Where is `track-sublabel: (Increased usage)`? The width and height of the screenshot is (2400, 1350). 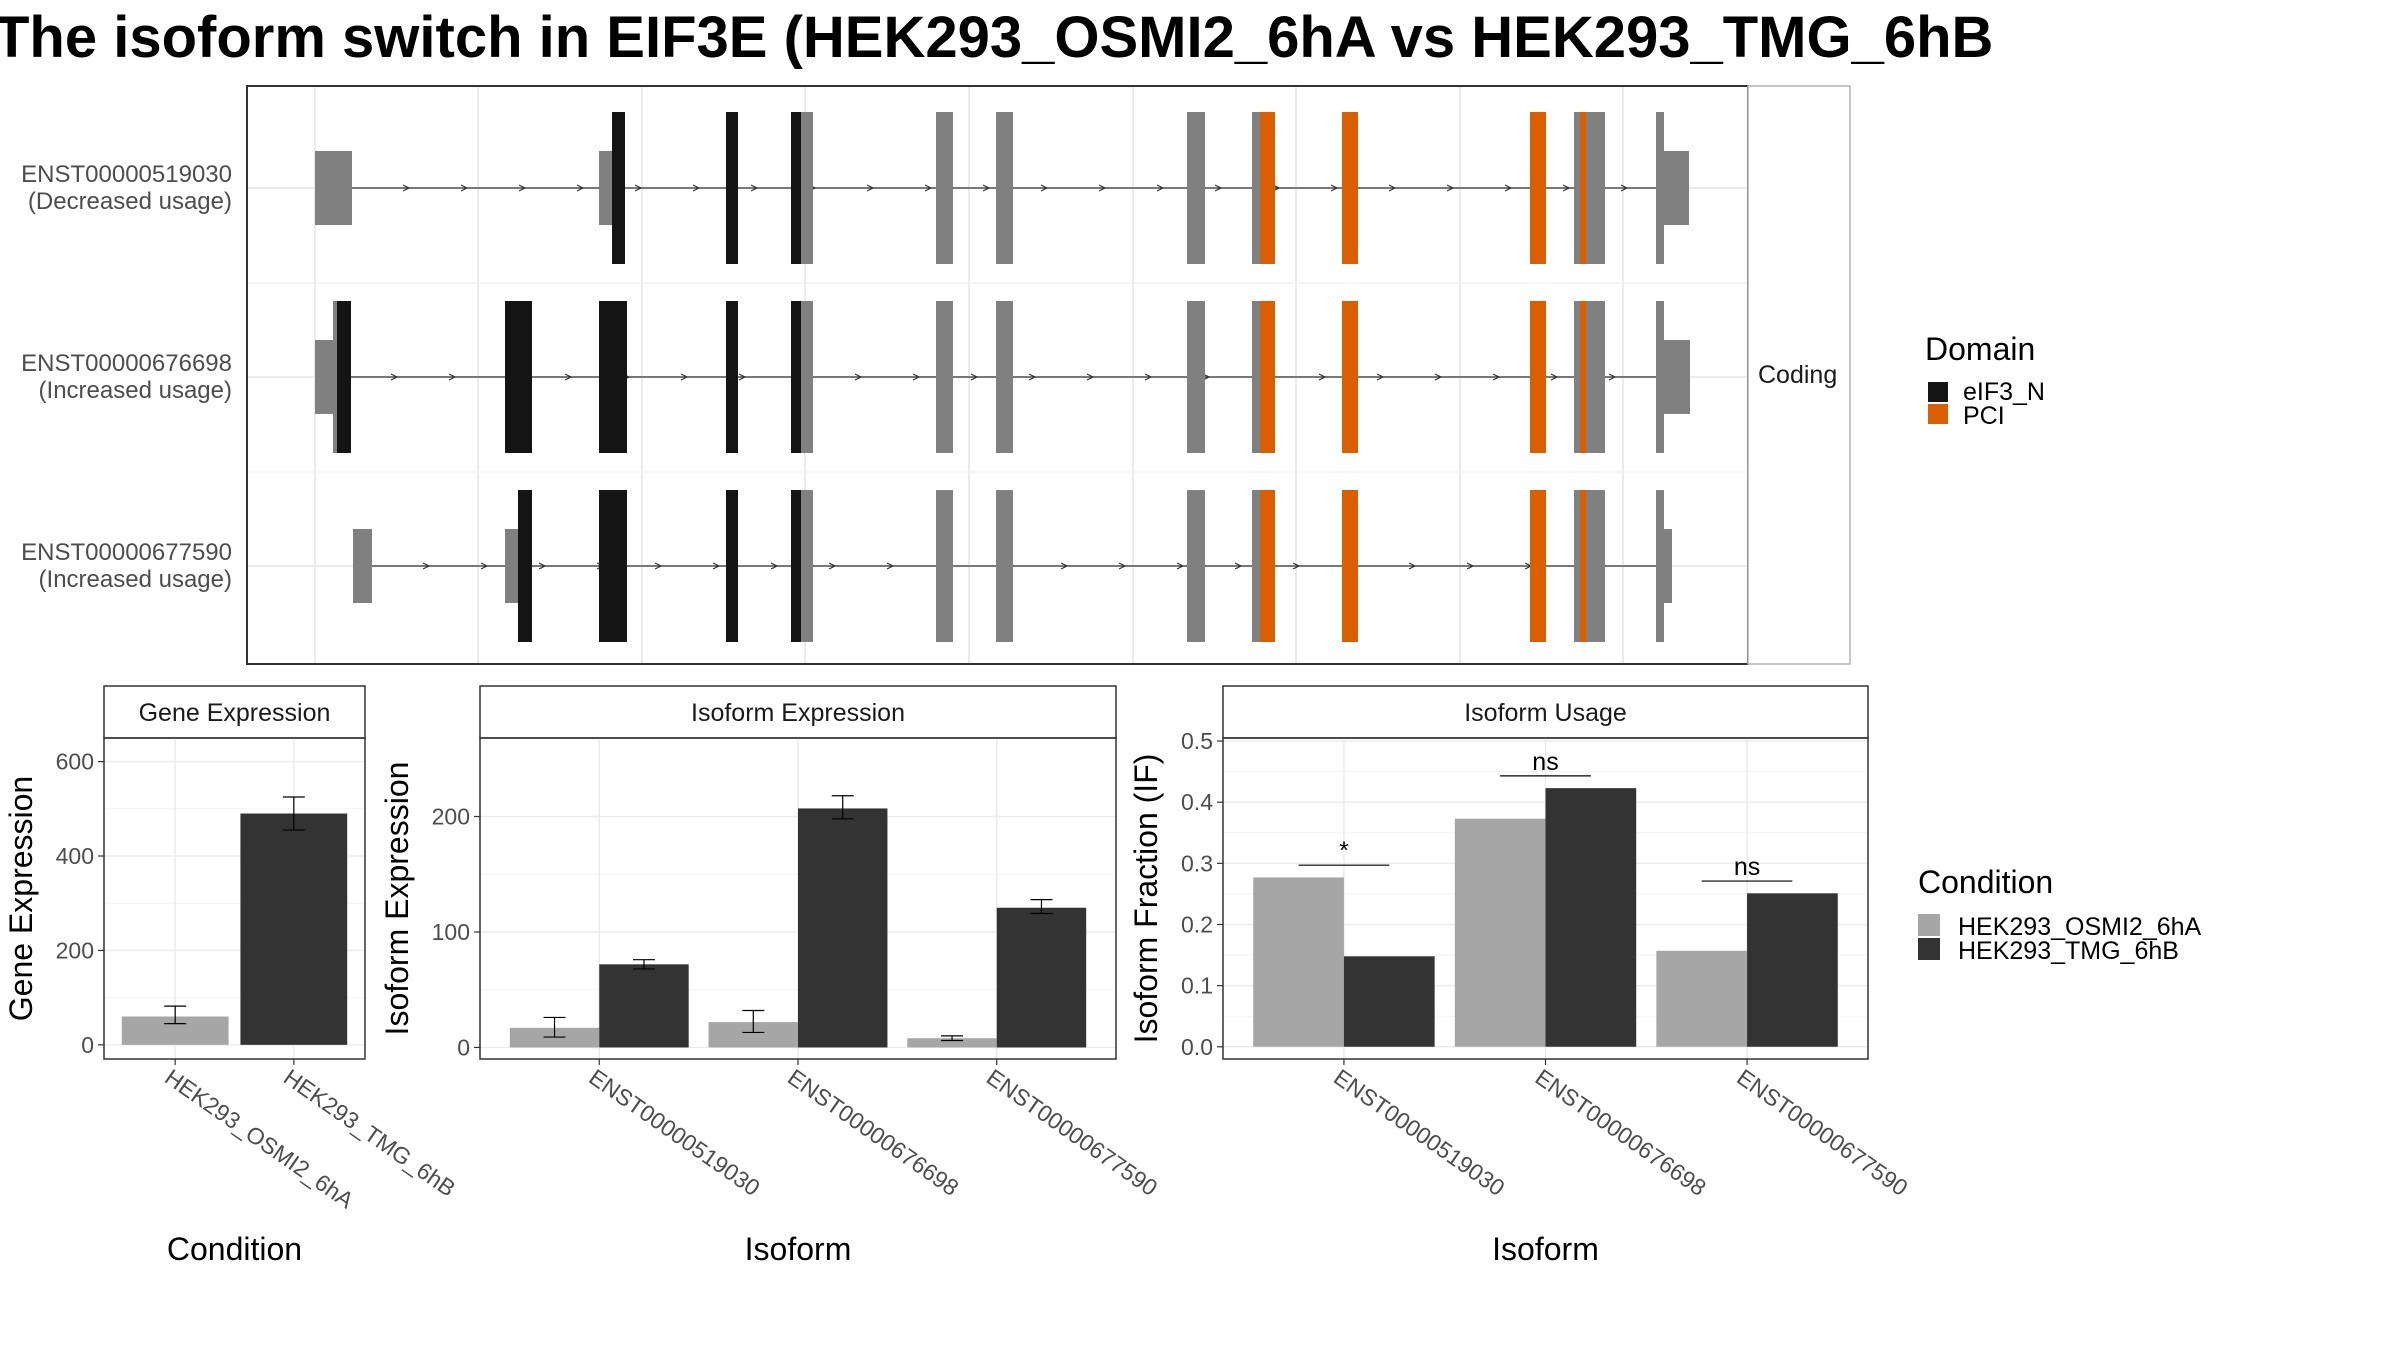
track-sublabel: (Increased usage) is located at coordinates (135, 390).